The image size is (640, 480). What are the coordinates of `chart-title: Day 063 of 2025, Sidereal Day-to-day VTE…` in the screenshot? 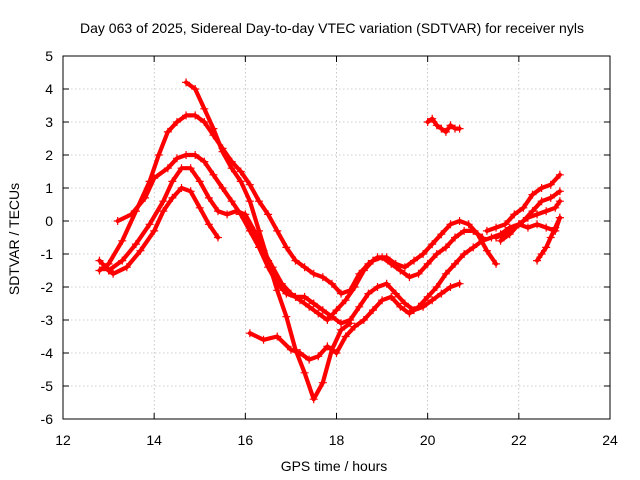 It's located at (332, 28).